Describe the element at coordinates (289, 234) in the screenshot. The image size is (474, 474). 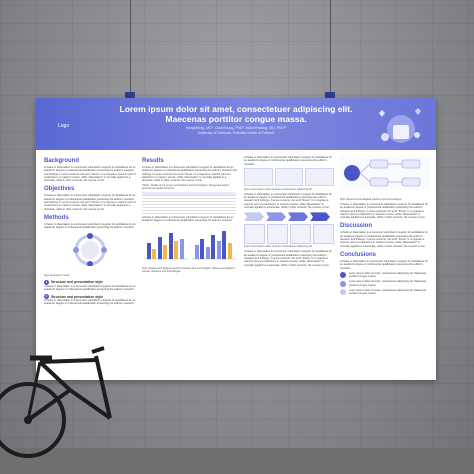
I see `process-step-cards` at that location.